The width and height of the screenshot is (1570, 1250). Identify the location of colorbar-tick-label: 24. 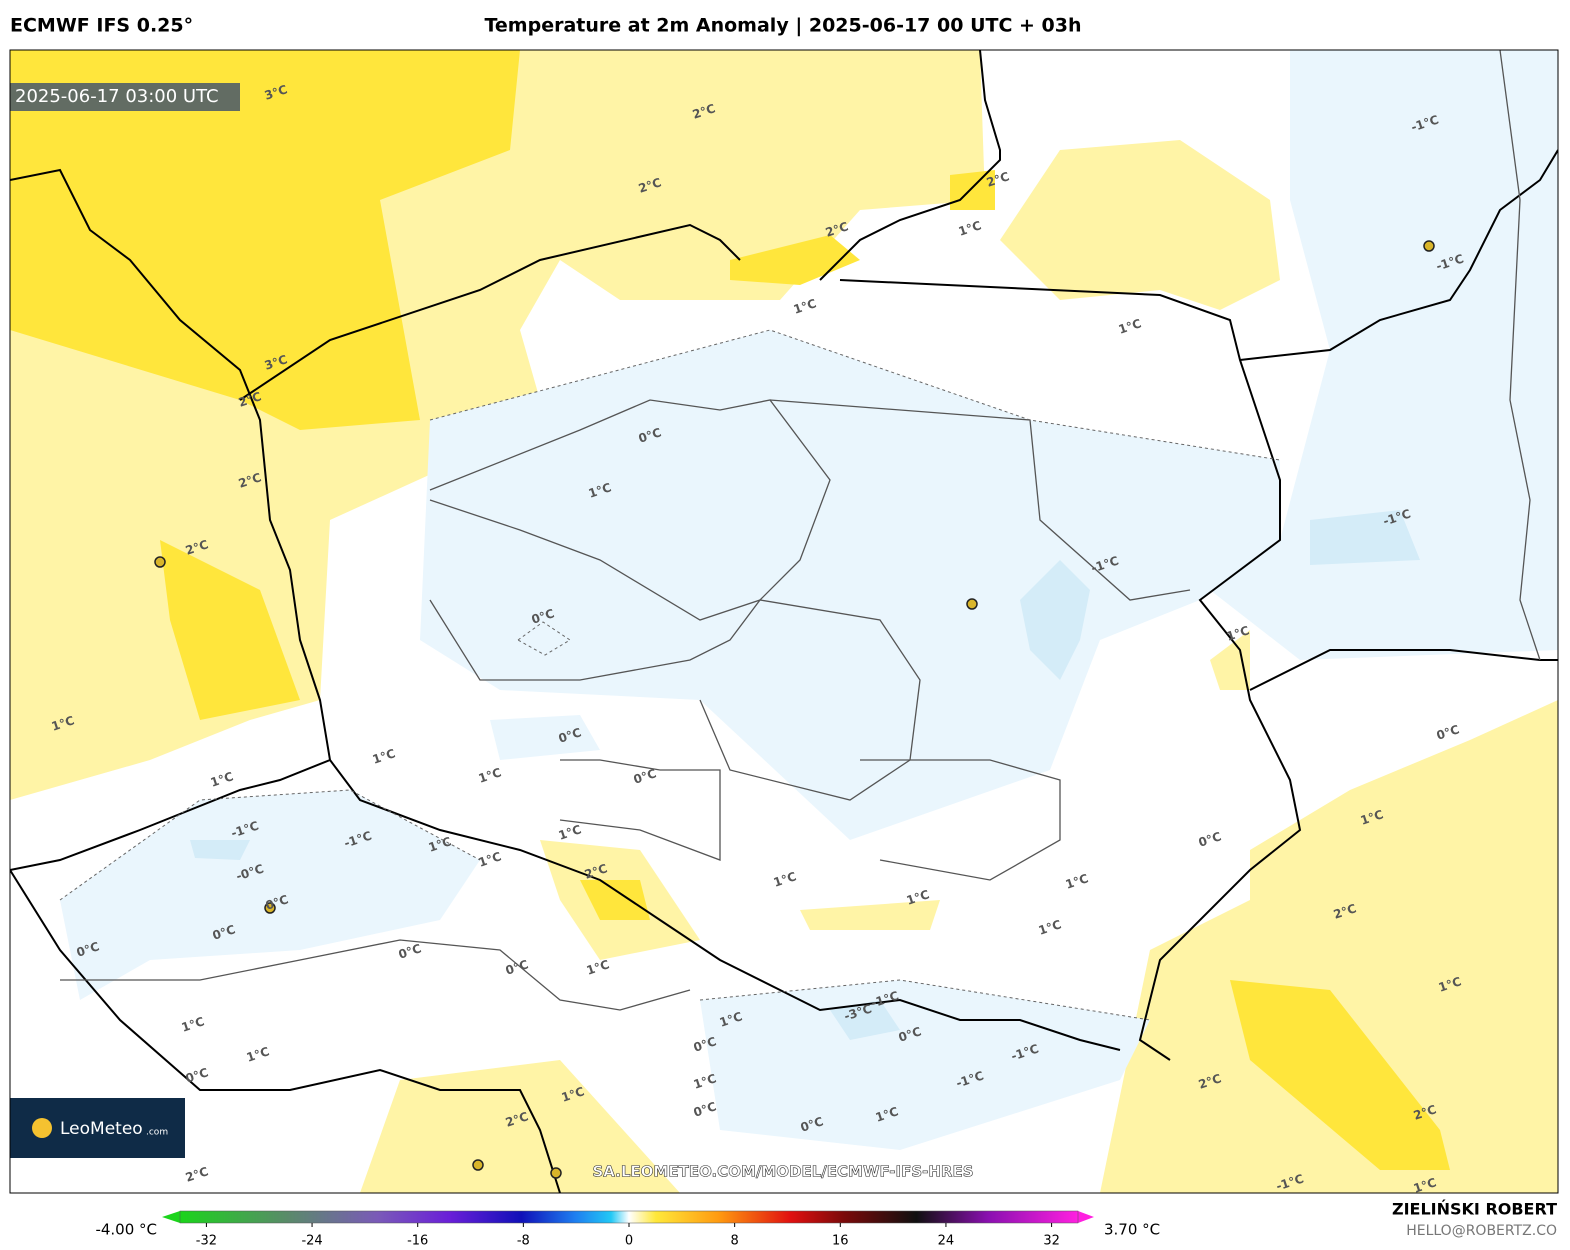
(946, 1241).